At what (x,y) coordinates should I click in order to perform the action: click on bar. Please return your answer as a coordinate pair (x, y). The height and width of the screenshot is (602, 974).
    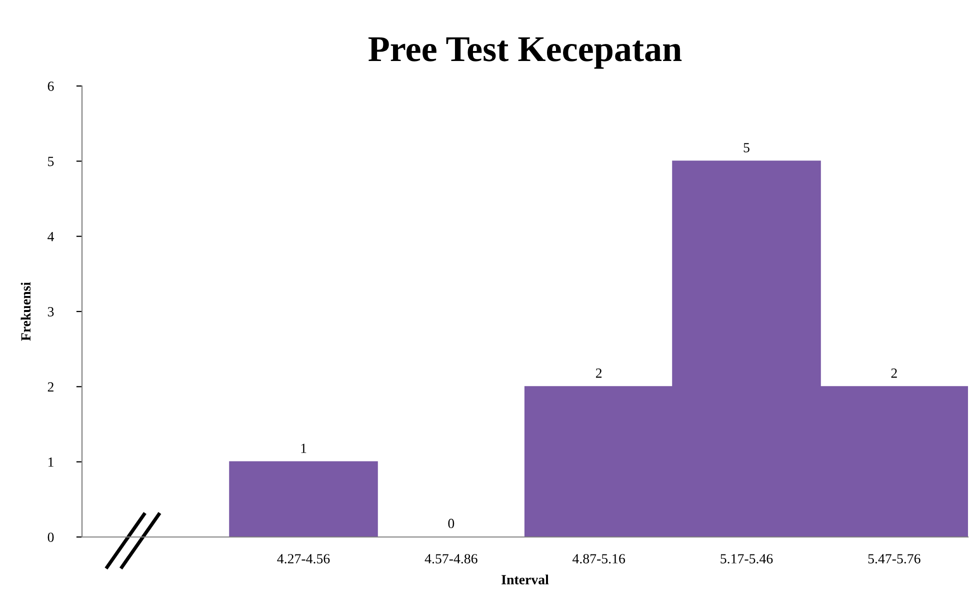
    Looking at the image, I should click on (303, 499).